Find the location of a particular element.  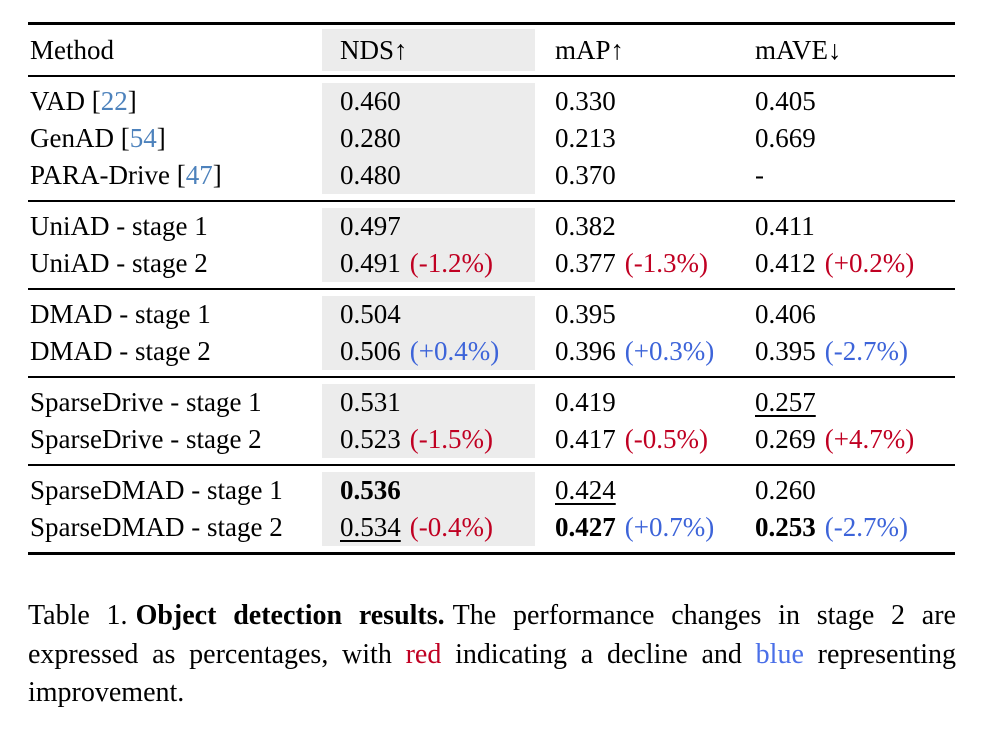

metric-value: 0.536 is located at coordinates (370, 490).